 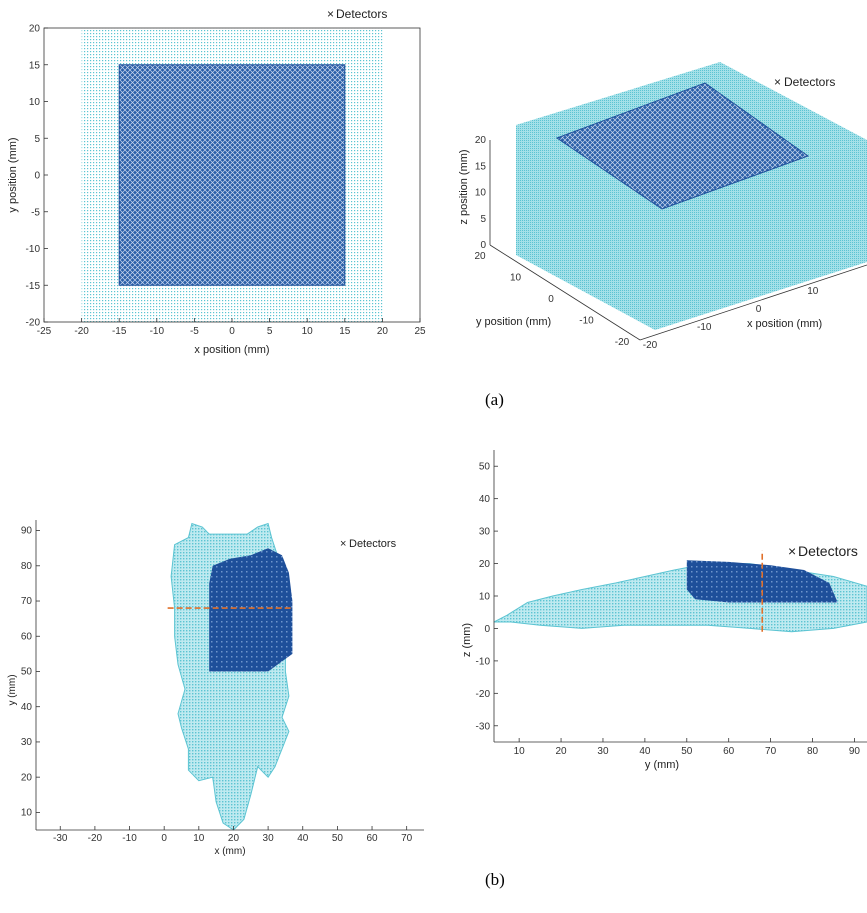 What do you see at coordinates (855, 751) in the screenshot?
I see `x-tick-label: 90` at bounding box center [855, 751].